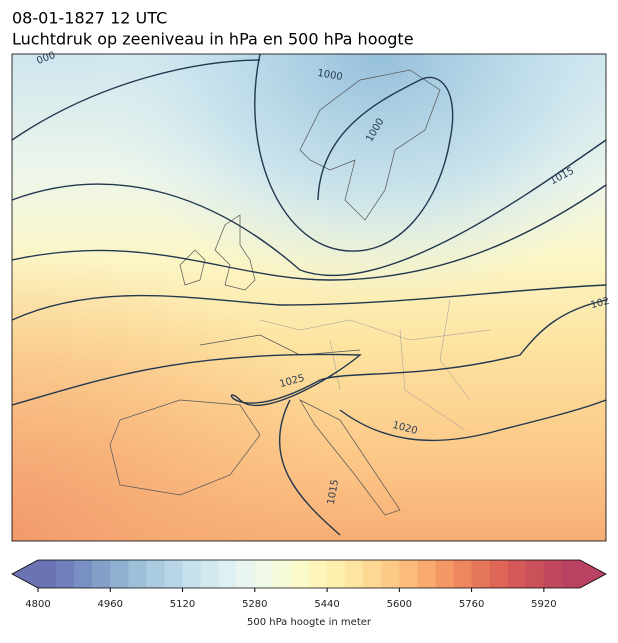  What do you see at coordinates (254, 604) in the screenshot?
I see `colorbar-tick-label: 5280` at bounding box center [254, 604].